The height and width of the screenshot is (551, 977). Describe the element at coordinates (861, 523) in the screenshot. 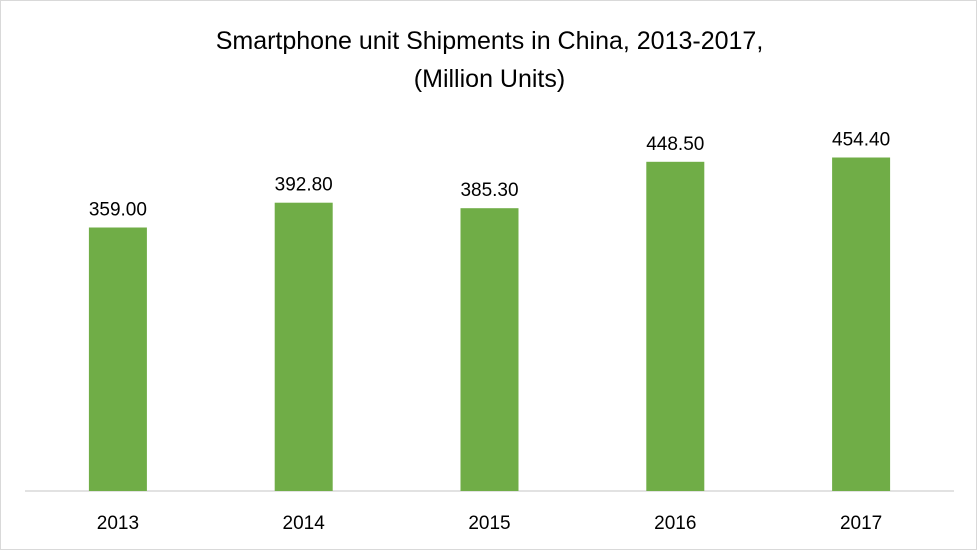

I see `x-tick-label-2017: 2017` at that location.